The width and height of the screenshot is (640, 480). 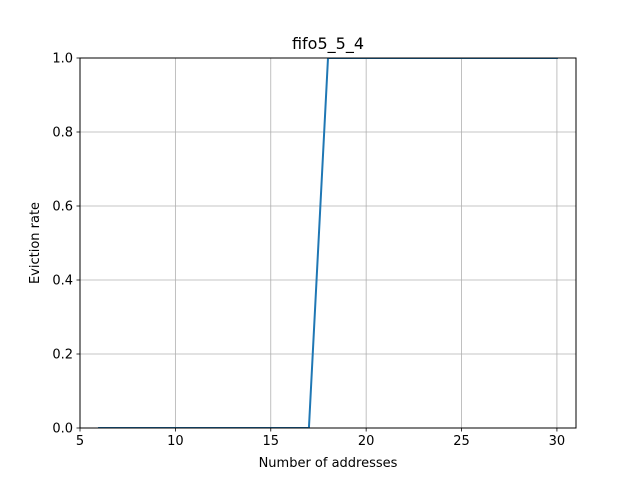 I want to click on x-axis-ticks: 5 10 15 20 25 30, so click(x=320, y=438).